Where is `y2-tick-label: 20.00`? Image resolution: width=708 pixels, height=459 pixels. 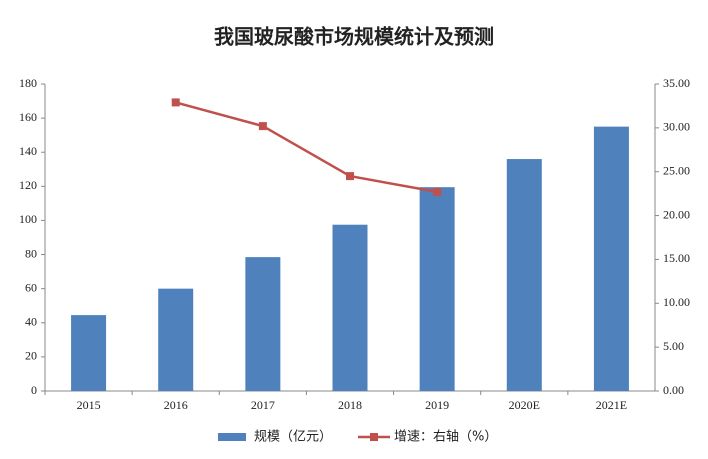
y2-tick-label: 20.00 is located at coordinates (676, 214).